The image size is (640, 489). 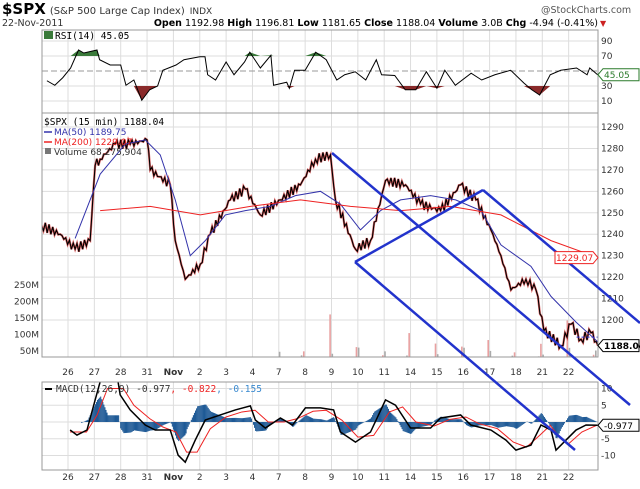 I want to click on volume-legend-icon, so click(x=48, y=151).